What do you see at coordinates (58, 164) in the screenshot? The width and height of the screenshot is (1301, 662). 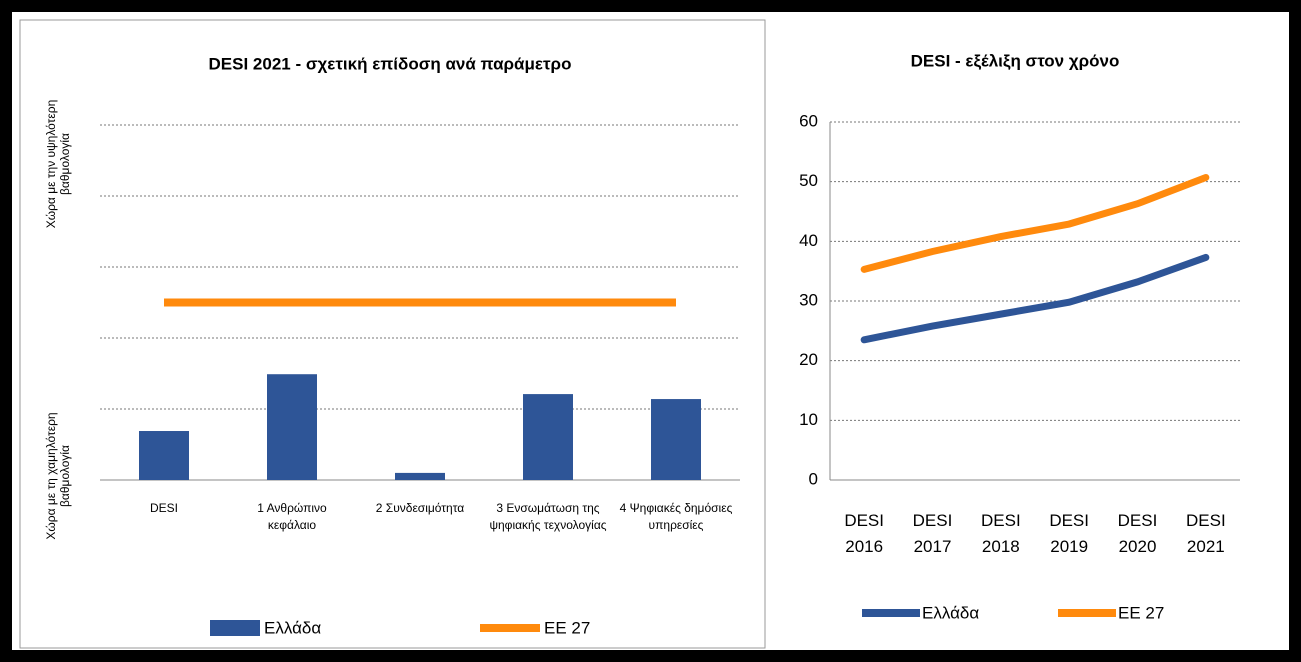 I see `y-label-top: Χώρα με την υψηλότερη βαθμολογία` at bounding box center [58, 164].